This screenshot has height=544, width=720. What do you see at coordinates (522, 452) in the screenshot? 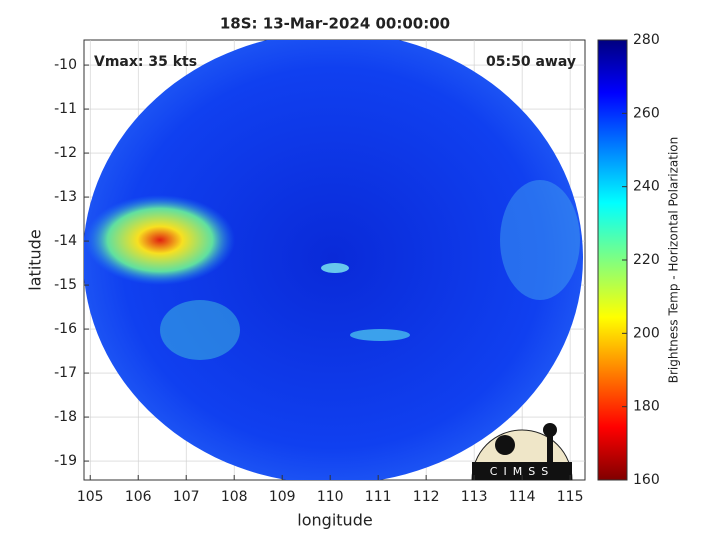
I see `logo: CIMSS` at bounding box center [522, 452].